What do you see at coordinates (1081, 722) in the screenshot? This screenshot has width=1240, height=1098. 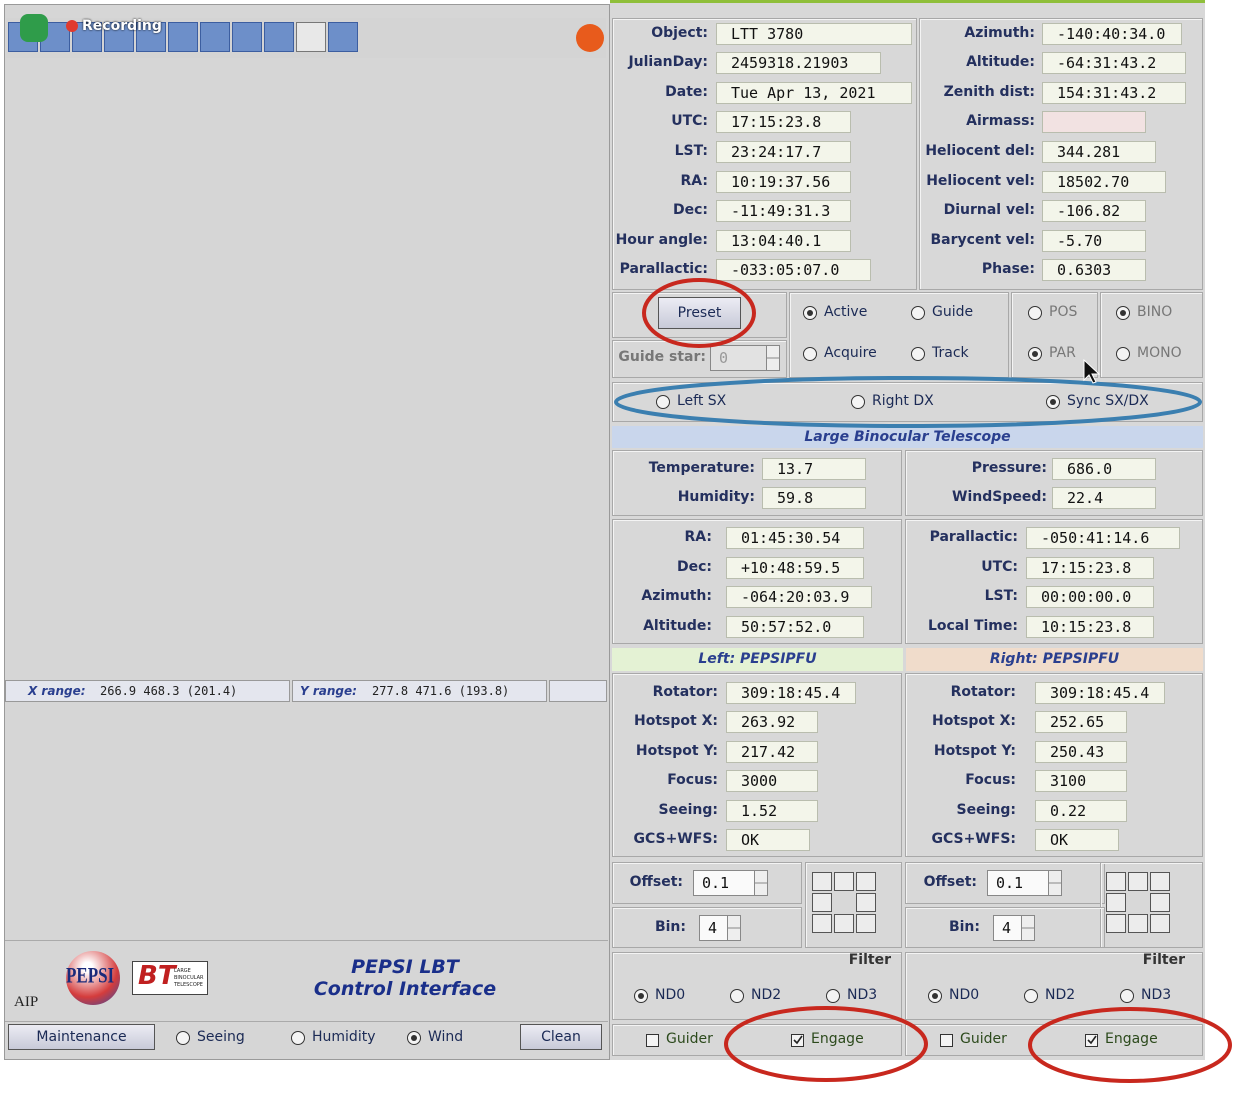 I see `field-value: 252.65` at bounding box center [1081, 722].